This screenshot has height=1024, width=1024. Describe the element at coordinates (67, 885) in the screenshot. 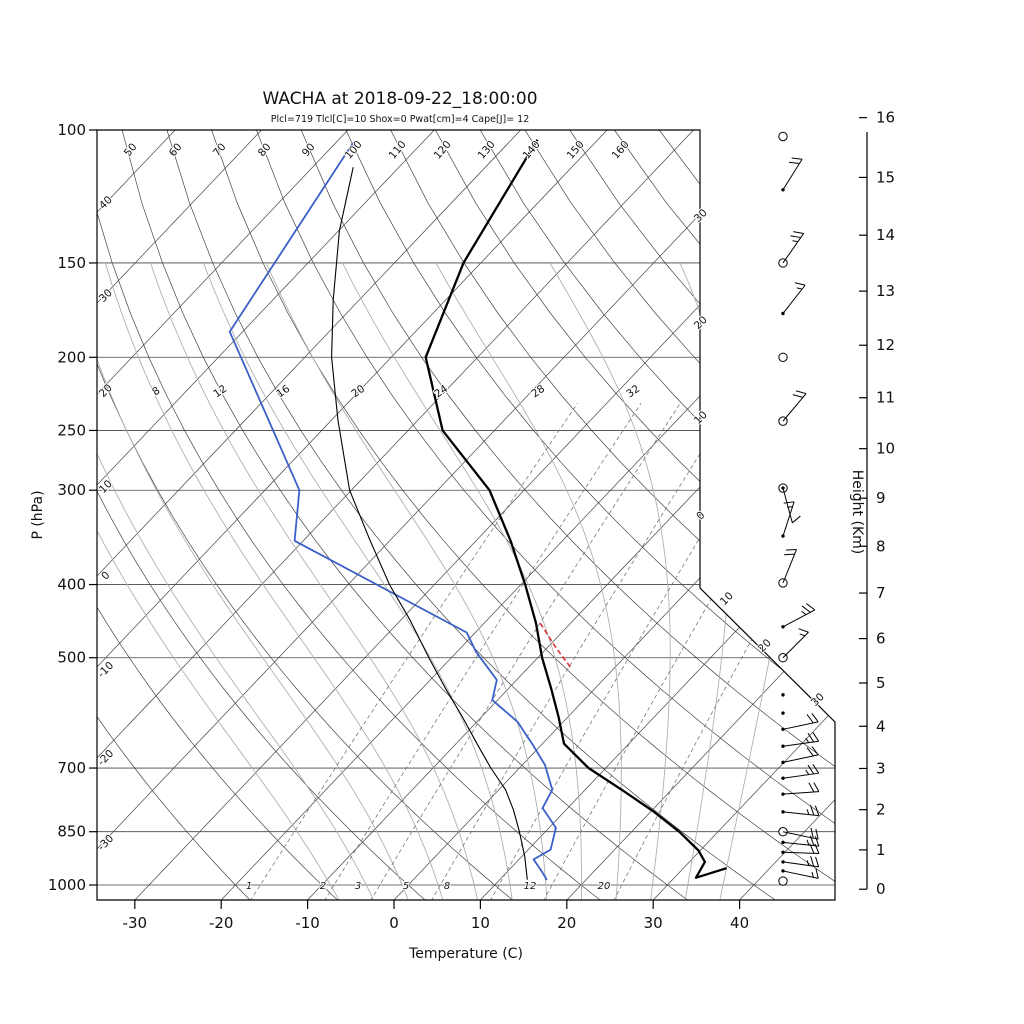

I see `pressure-tick-label: 1000` at that location.